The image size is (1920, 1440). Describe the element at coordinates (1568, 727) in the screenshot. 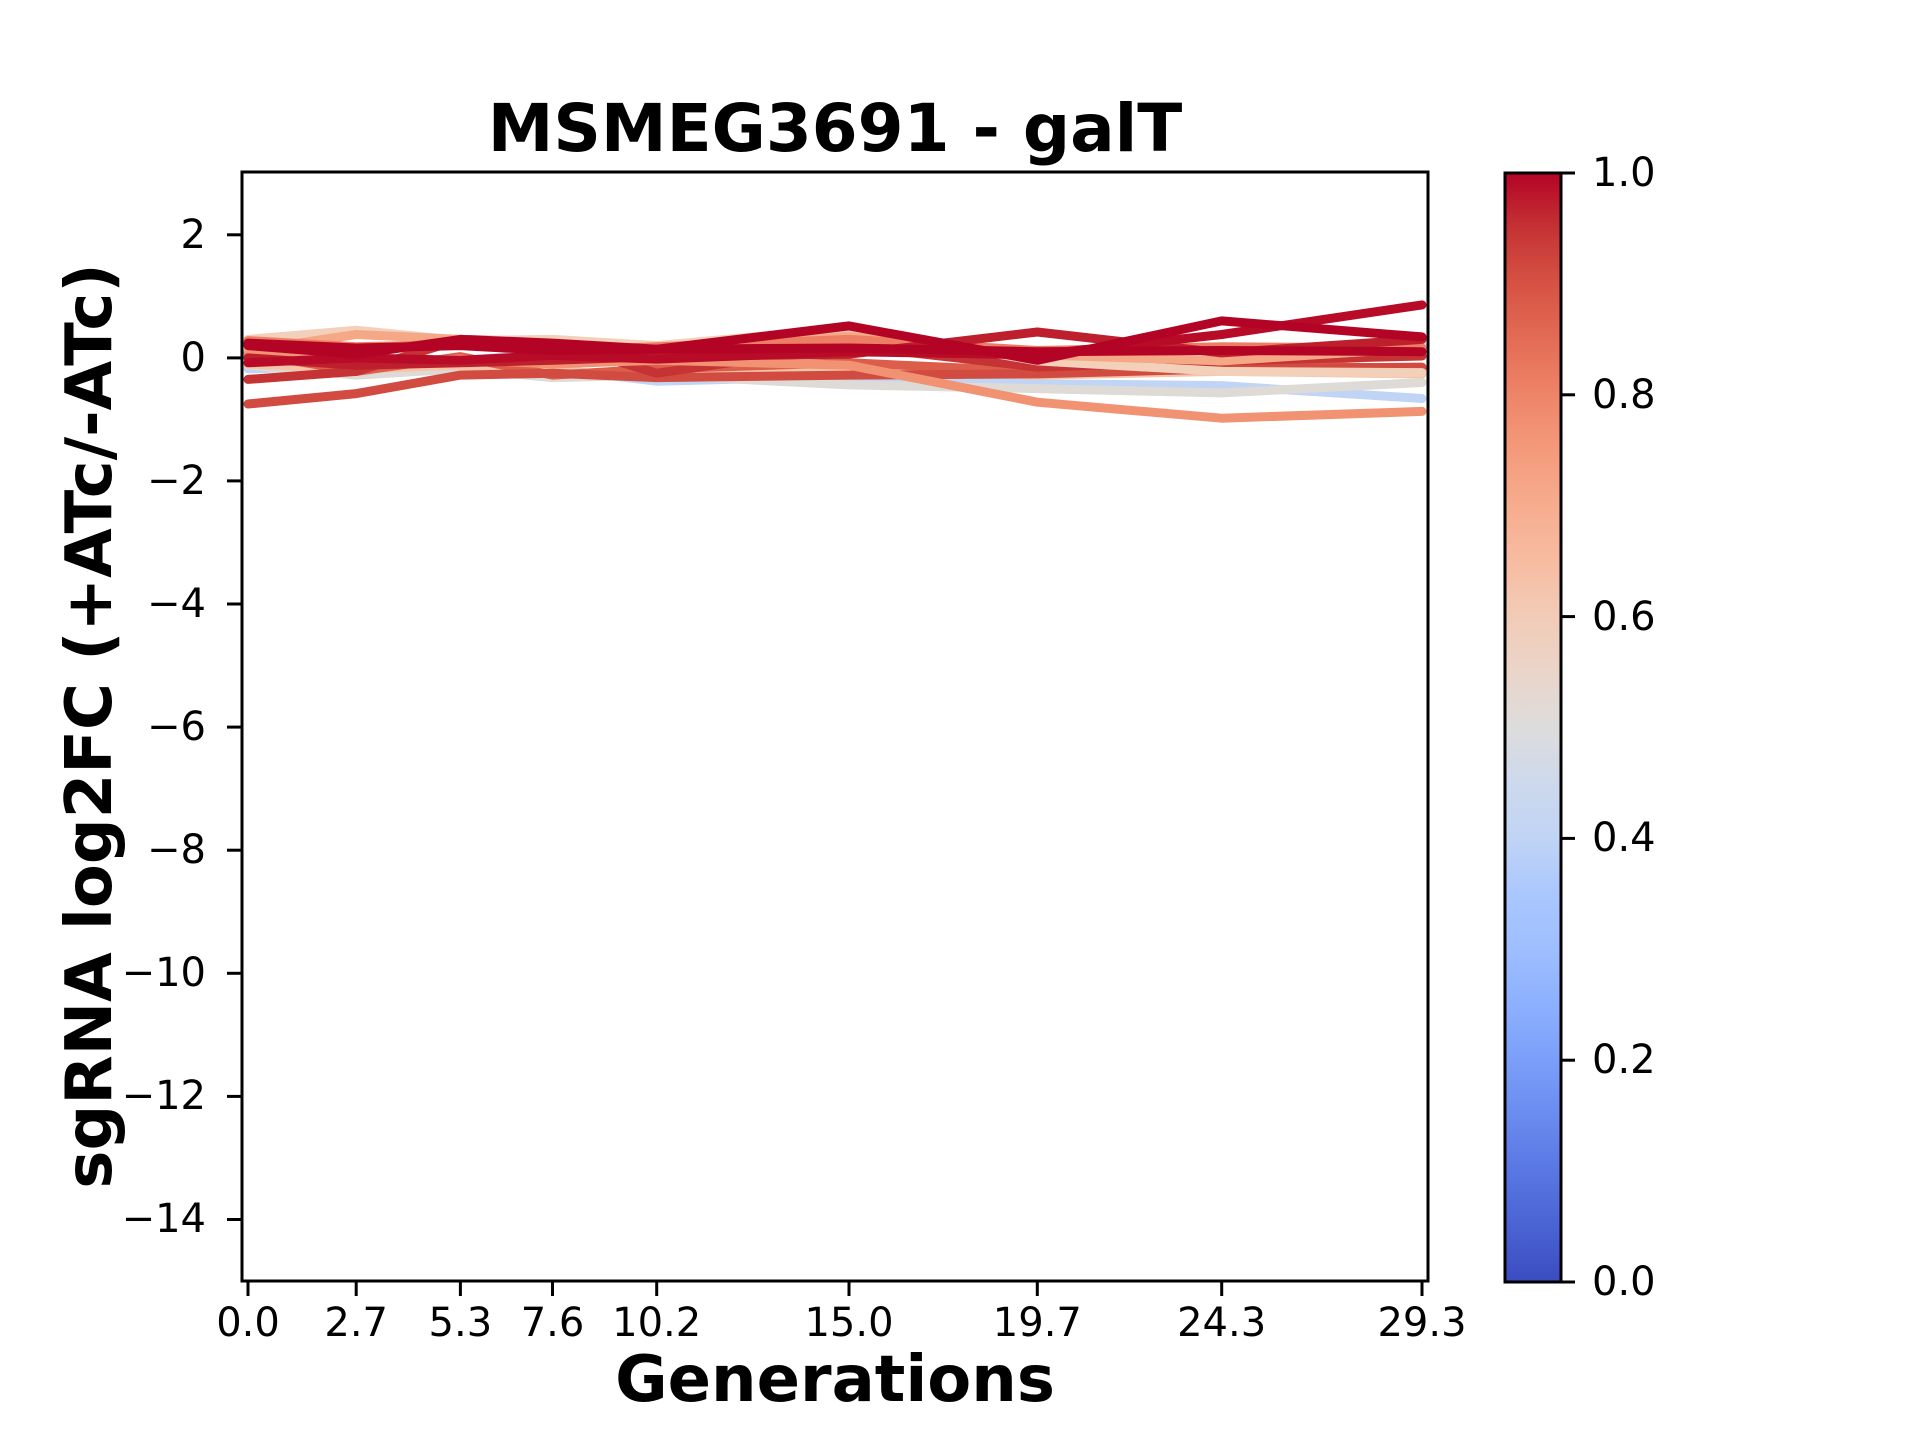

I see `colorbar-tick-group` at that location.